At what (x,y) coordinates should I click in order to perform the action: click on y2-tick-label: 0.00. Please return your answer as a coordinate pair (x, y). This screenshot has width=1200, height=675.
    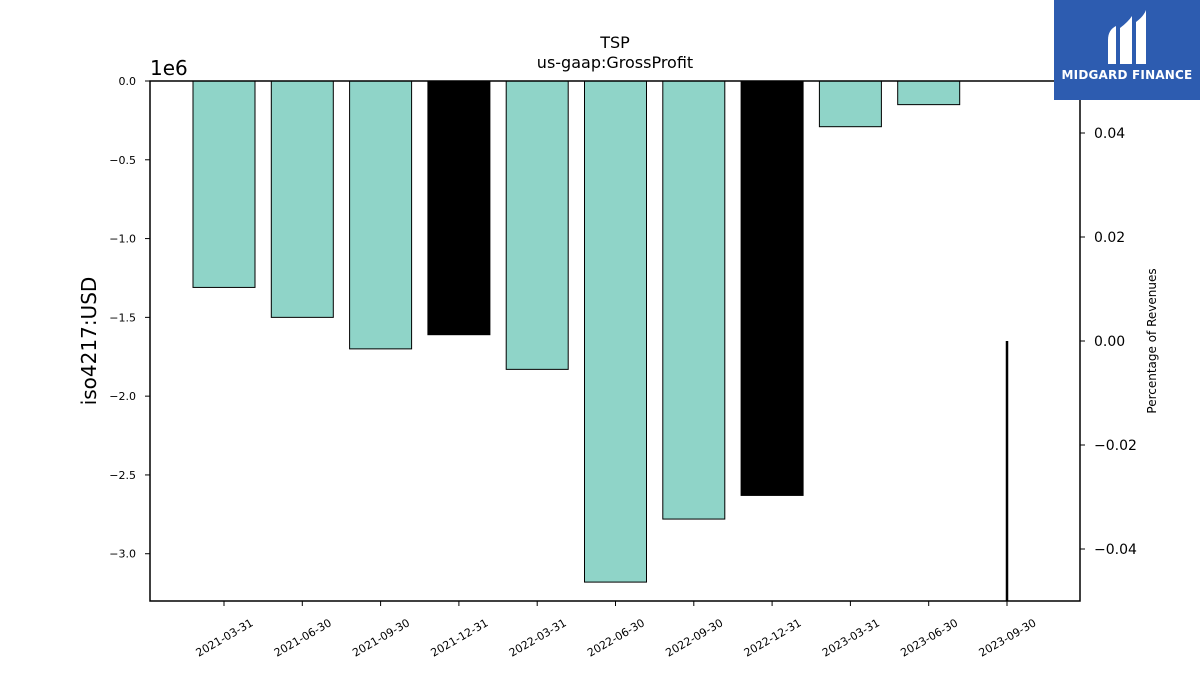
    Looking at the image, I should click on (1109, 342).